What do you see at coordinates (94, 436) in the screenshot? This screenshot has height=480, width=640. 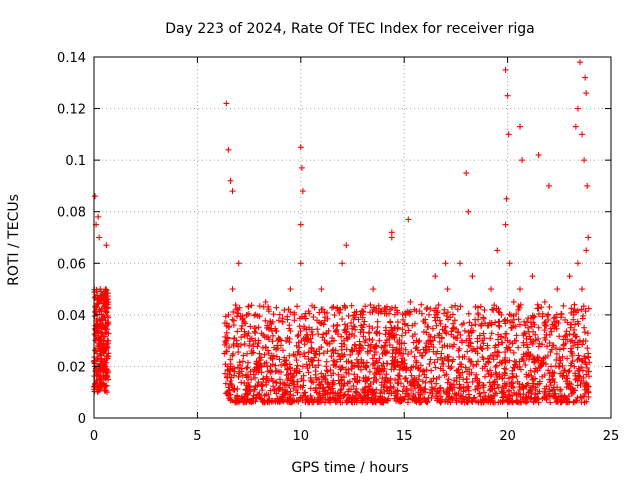 I see `x-tick-label: 0` at bounding box center [94, 436].